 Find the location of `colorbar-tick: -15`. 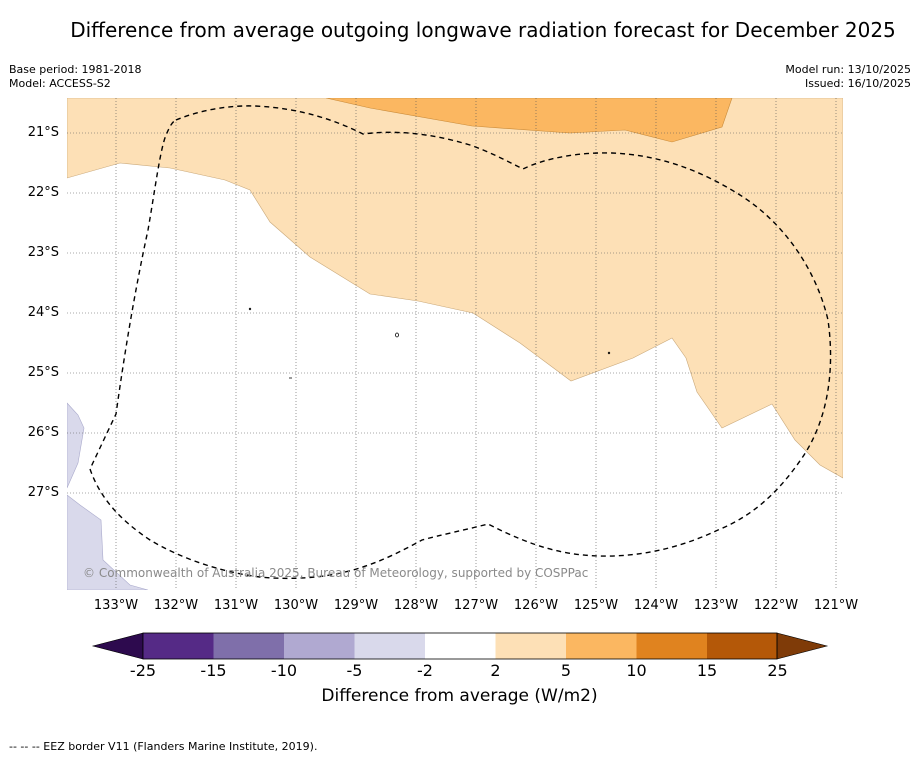

colorbar-tick: -15 is located at coordinates (213, 670).